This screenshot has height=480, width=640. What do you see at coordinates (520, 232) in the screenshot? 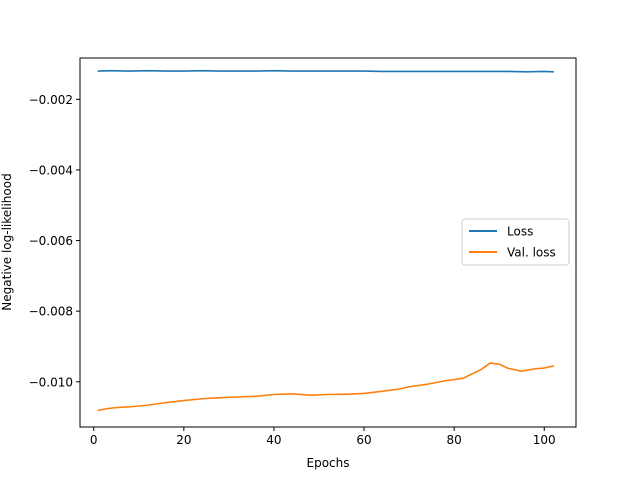
I see `legend-label-loss: Loss` at bounding box center [520, 232].